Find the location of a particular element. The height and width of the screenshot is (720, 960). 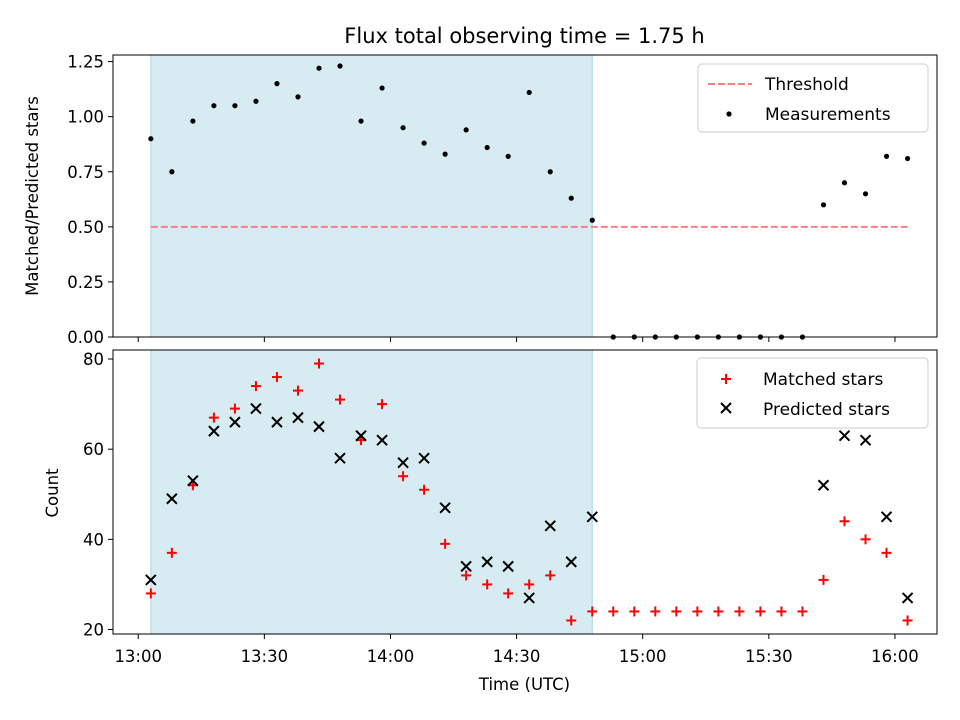

x-tick-label: 16:00 is located at coordinates (895, 656).